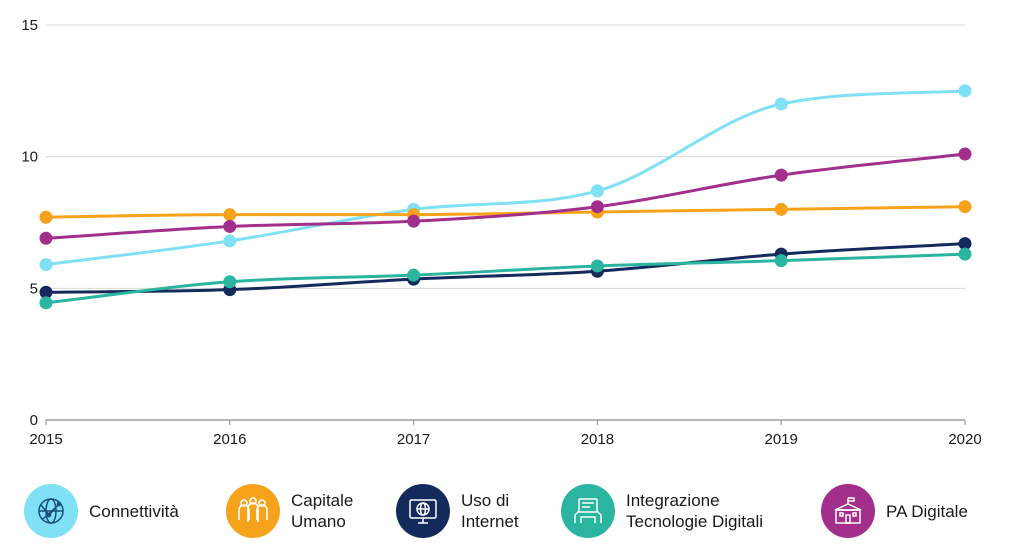 Image resolution: width=1012 pixels, height=547 pixels. Describe the element at coordinates (597, 439) in the screenshot. I see `x-tick-label: 2018` at that location.